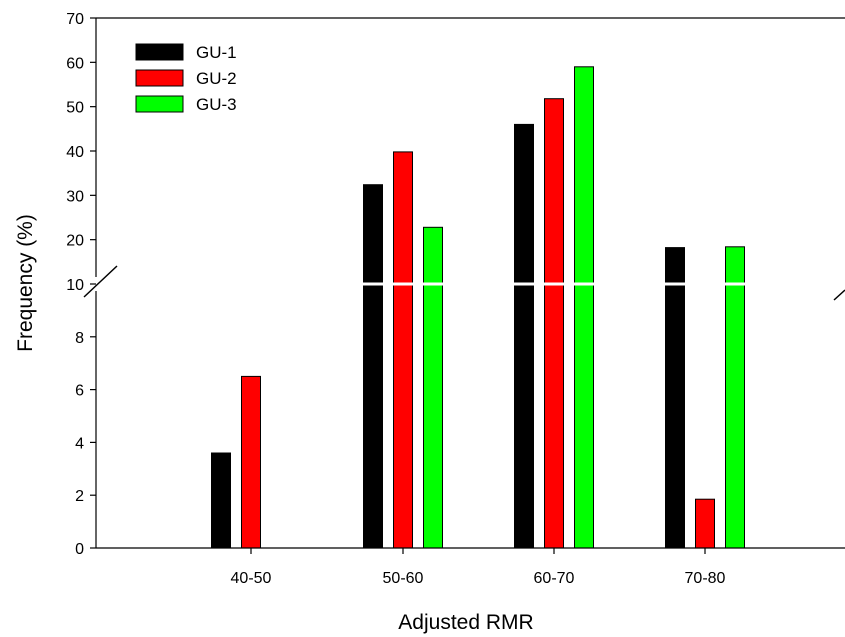 The width and height of the screenshot is (845, 637). What do you see at coordinates (79, 549) in the screenshot?
I see `y-tick-label: 0` at bounding box center [79, 549].